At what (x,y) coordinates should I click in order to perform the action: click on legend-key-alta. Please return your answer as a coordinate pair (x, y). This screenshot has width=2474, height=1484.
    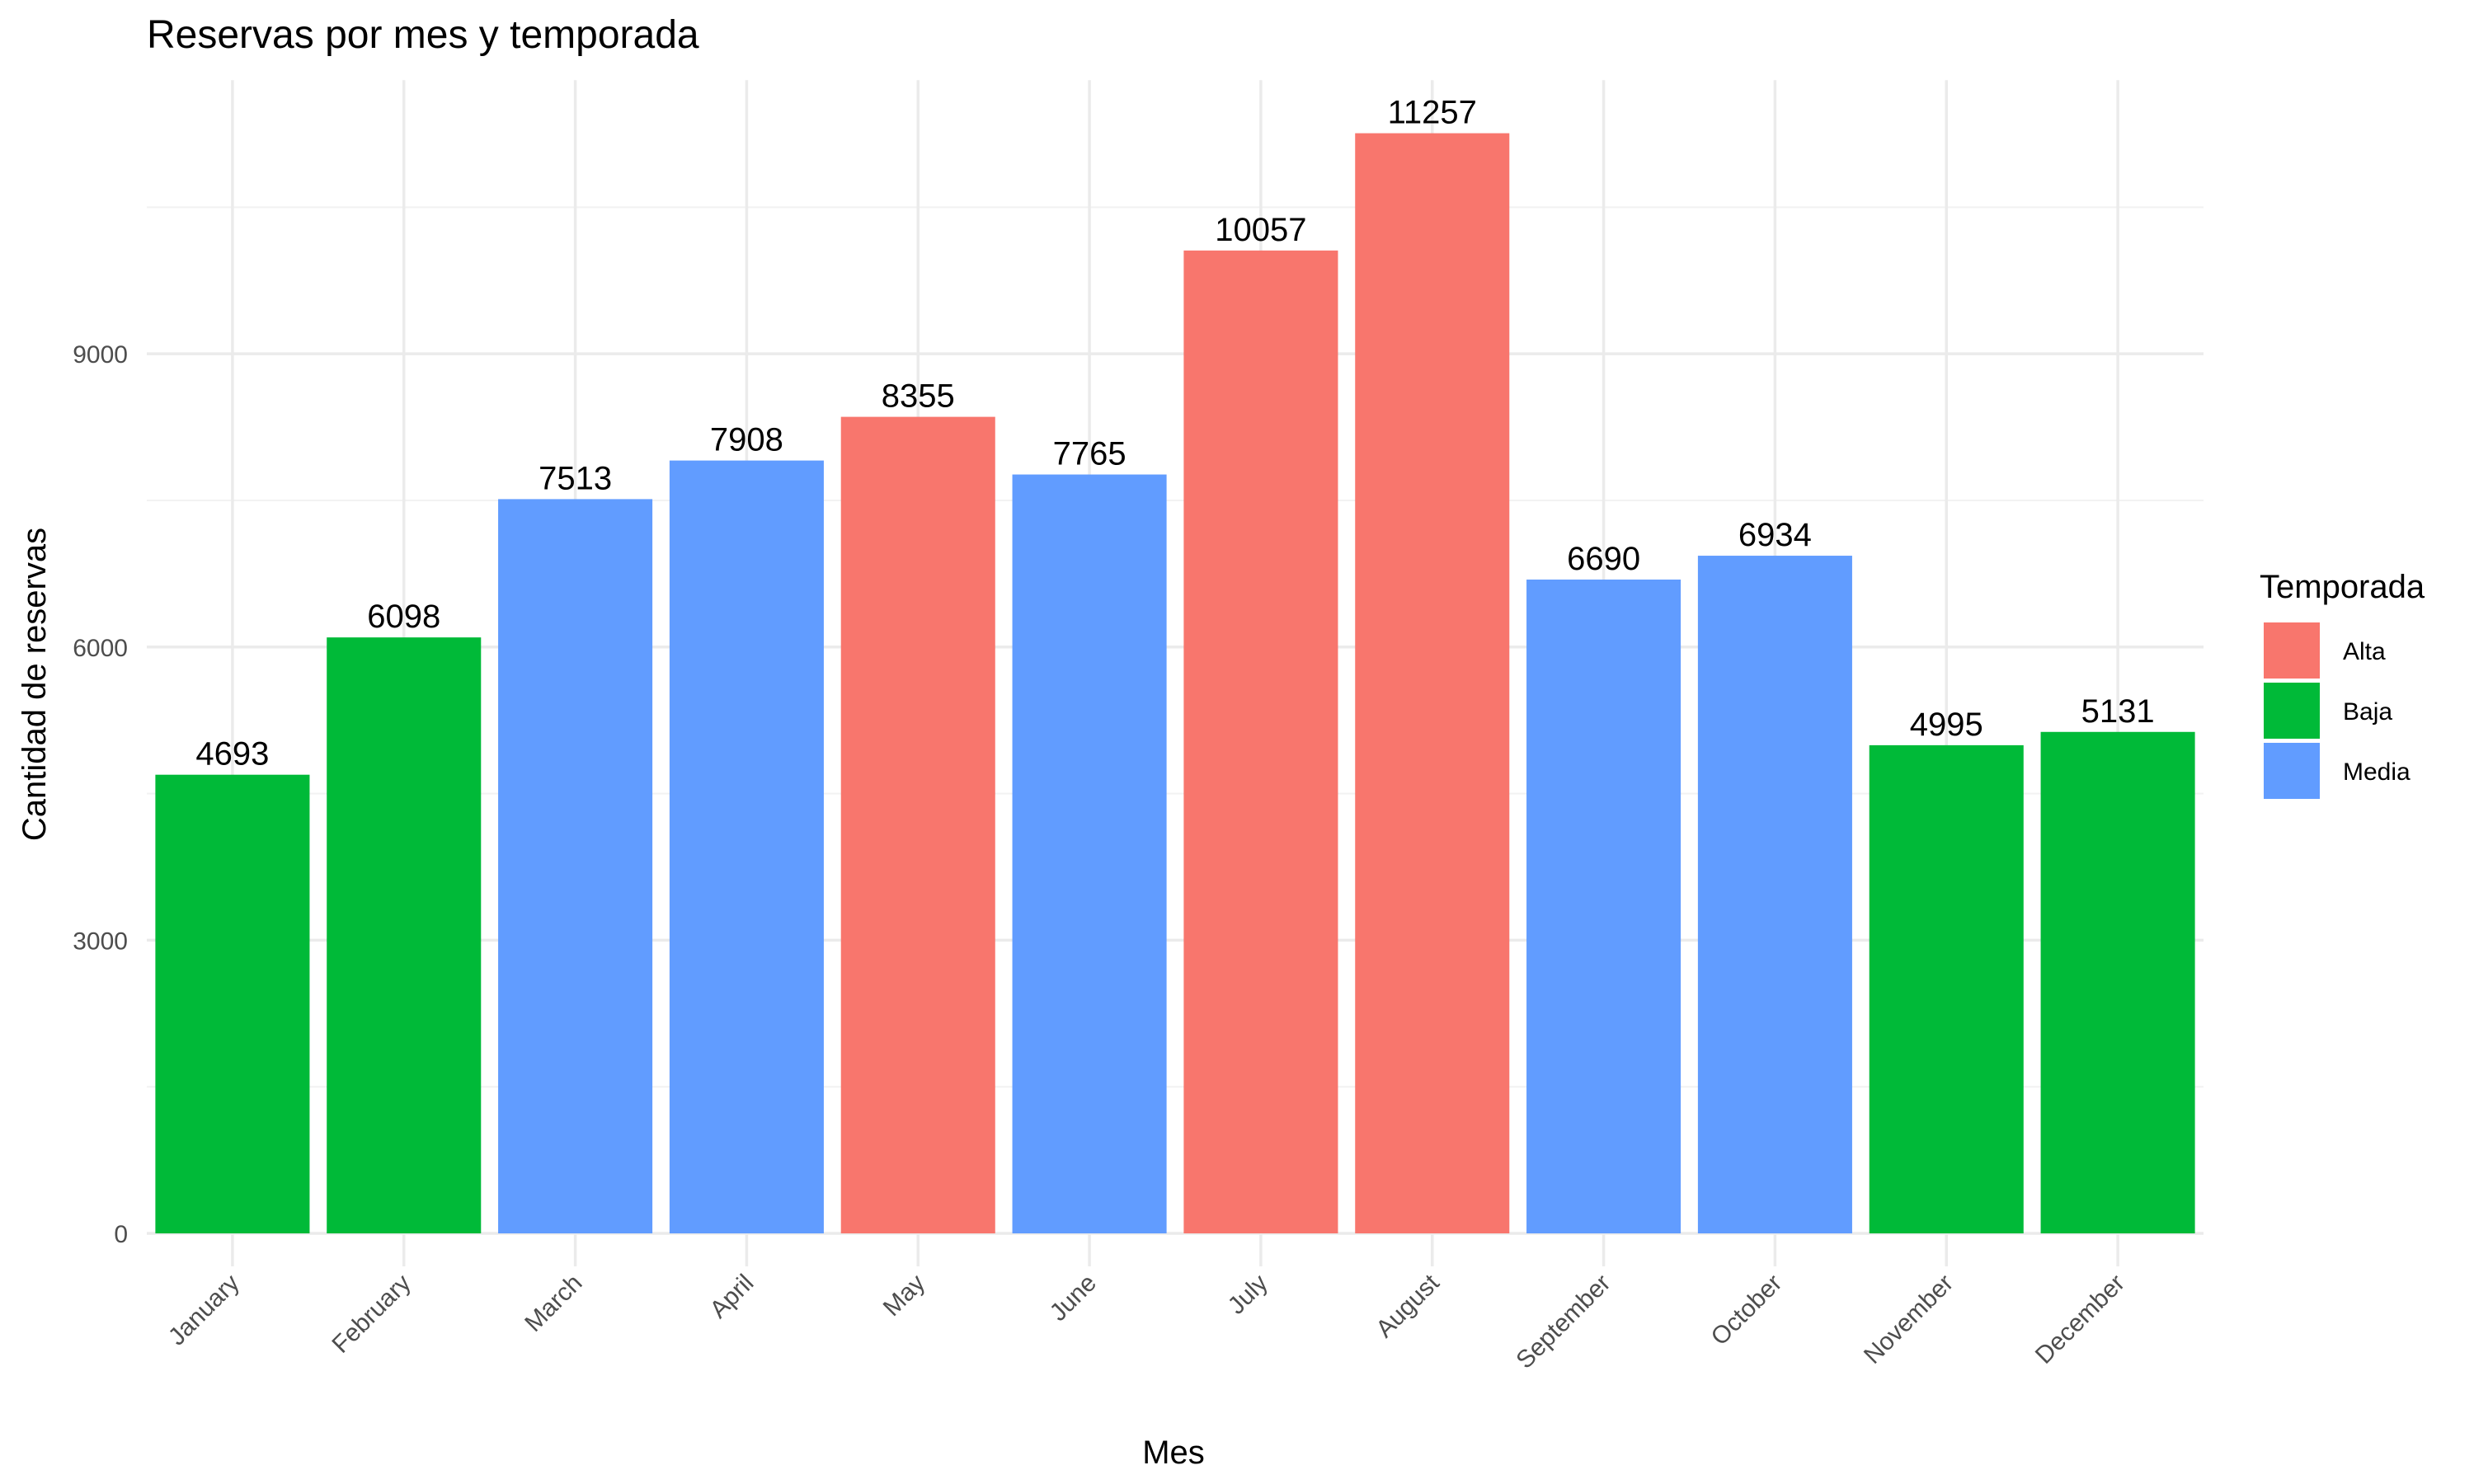
    Looking at the image, I should click on (2292, 650).